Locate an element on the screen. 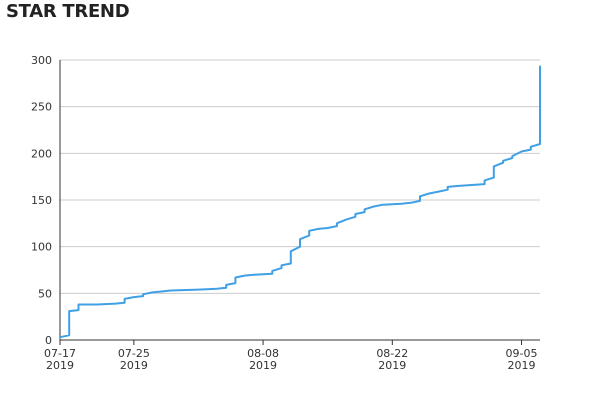 The width and height of the screenshot is (600, 400). x-tick-label: 09-05 is located at coordinates (522, 353).